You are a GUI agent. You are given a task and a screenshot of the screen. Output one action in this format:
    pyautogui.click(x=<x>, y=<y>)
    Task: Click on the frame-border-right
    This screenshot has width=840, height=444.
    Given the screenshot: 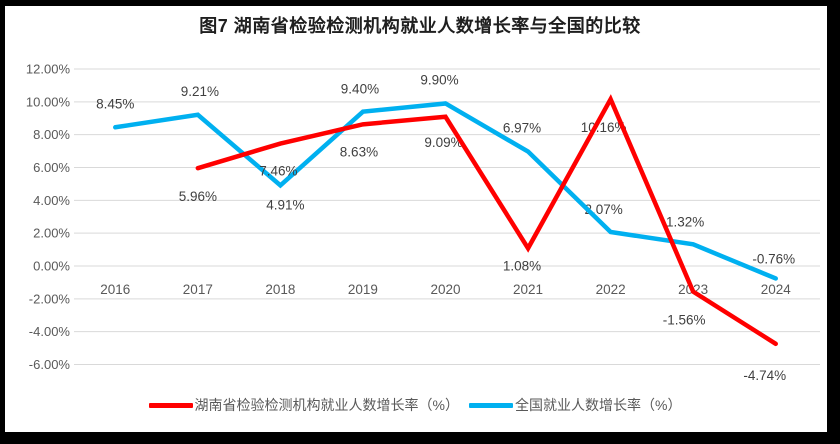 What is the action you would take?
    pyautogui.click(x=833, y=222)
    